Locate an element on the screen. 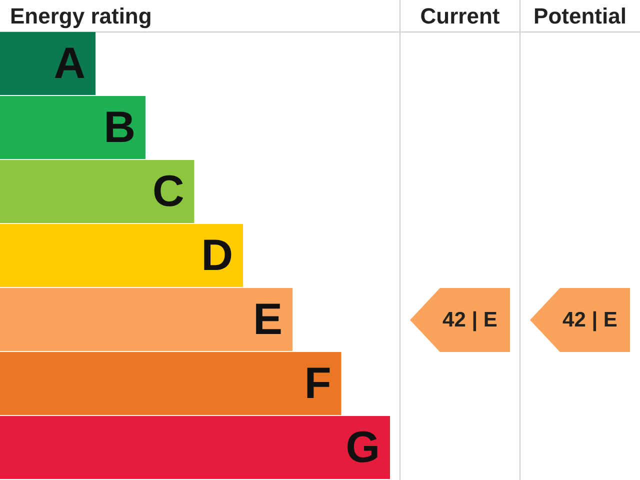 The image size is (640, 480). y-tick-label: A is located at coordinates (70, 63).